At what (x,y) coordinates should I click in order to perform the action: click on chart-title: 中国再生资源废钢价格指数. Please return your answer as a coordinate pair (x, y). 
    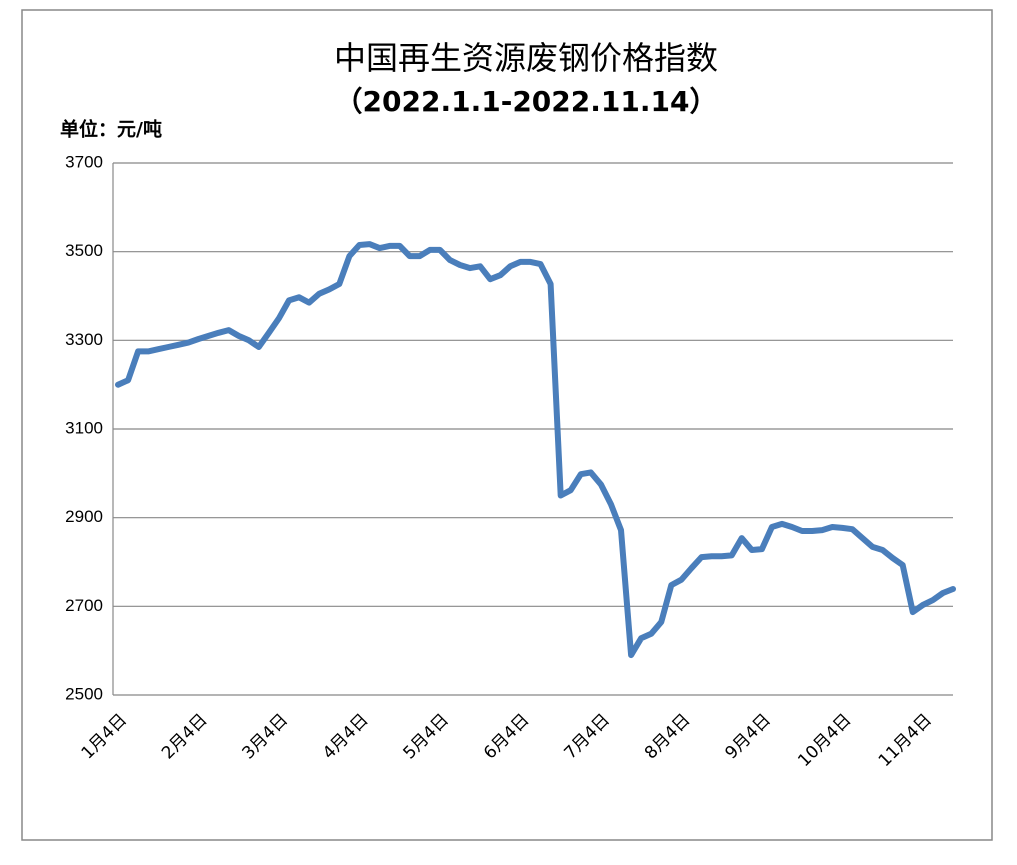
    Looking at the image, I should click on (526, 58).